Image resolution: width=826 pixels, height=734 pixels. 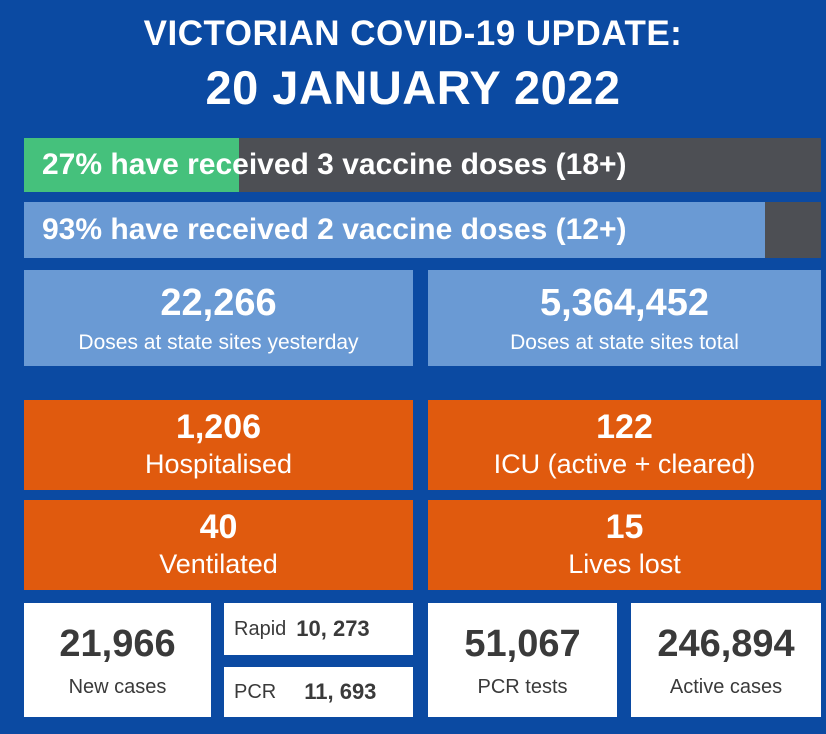 I want to click on new-cases-card: 21,966 New cases, so click(x=117, y=660).